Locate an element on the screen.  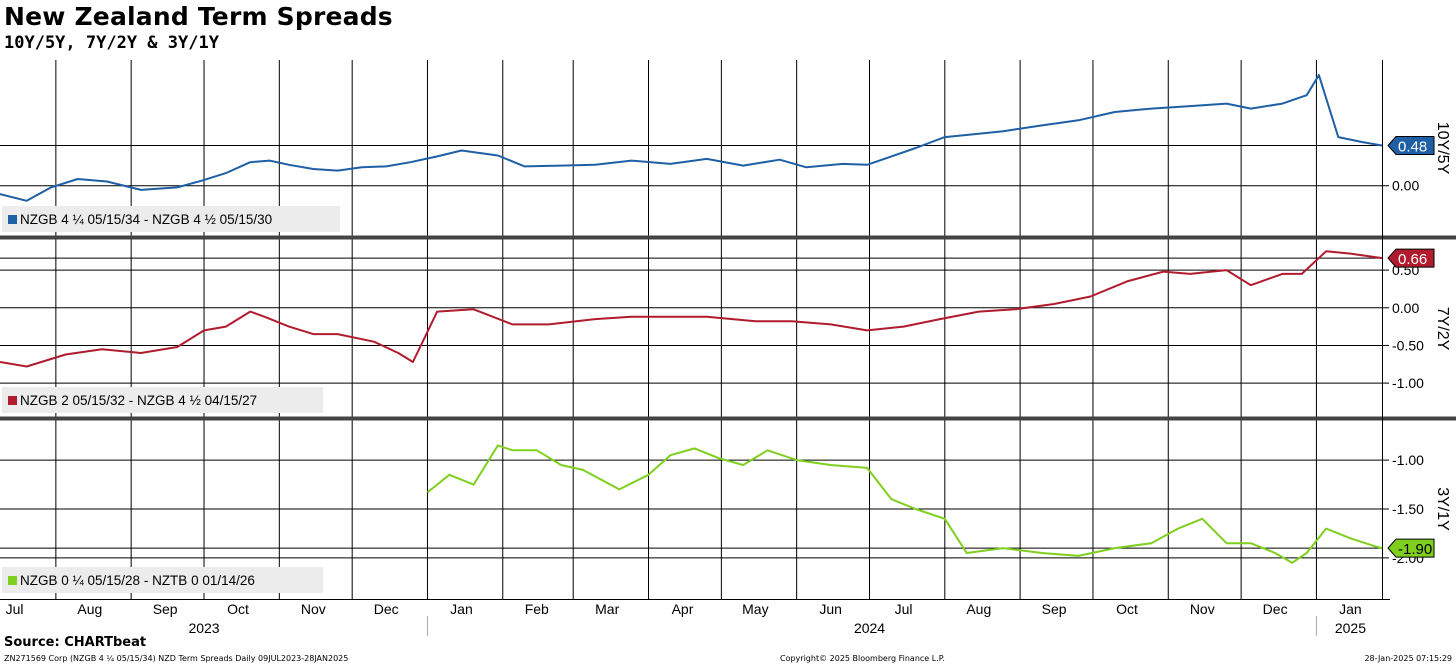
chart-subtitle: 10Y/5Y, 7Y/2Y & 3Y/1Y is located at coordinates (111, 43).